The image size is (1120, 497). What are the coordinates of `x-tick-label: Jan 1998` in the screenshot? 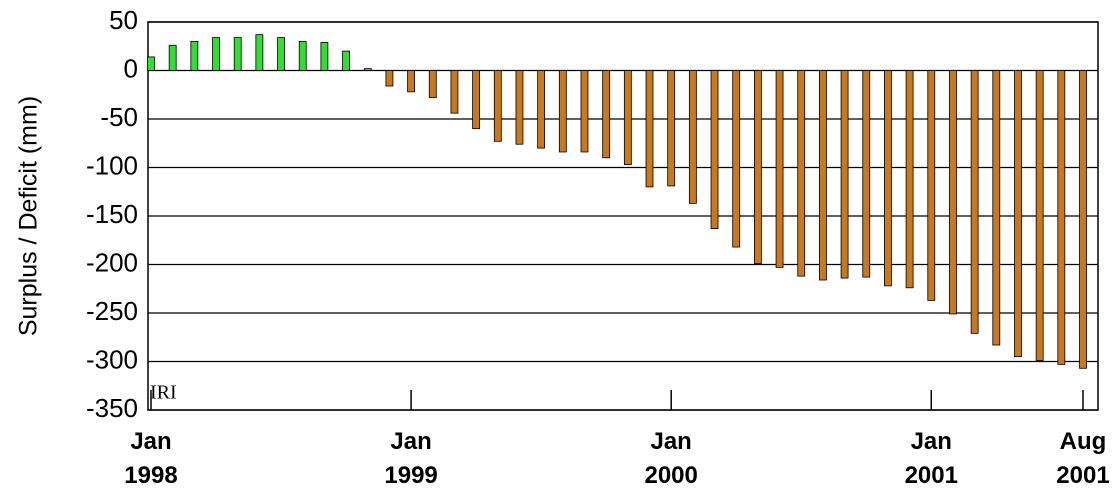 It's located at (151, 458).